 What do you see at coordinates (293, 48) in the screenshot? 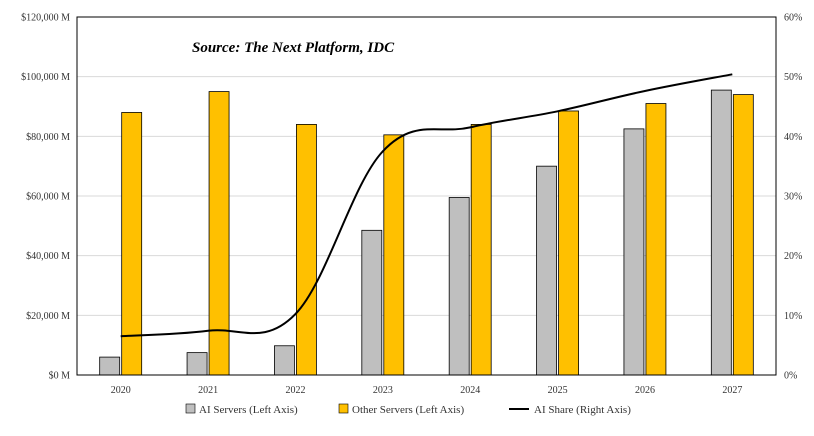
I see `chart-annotation: Source: The Next Platform, IDC` at bounding box center [293, 48].